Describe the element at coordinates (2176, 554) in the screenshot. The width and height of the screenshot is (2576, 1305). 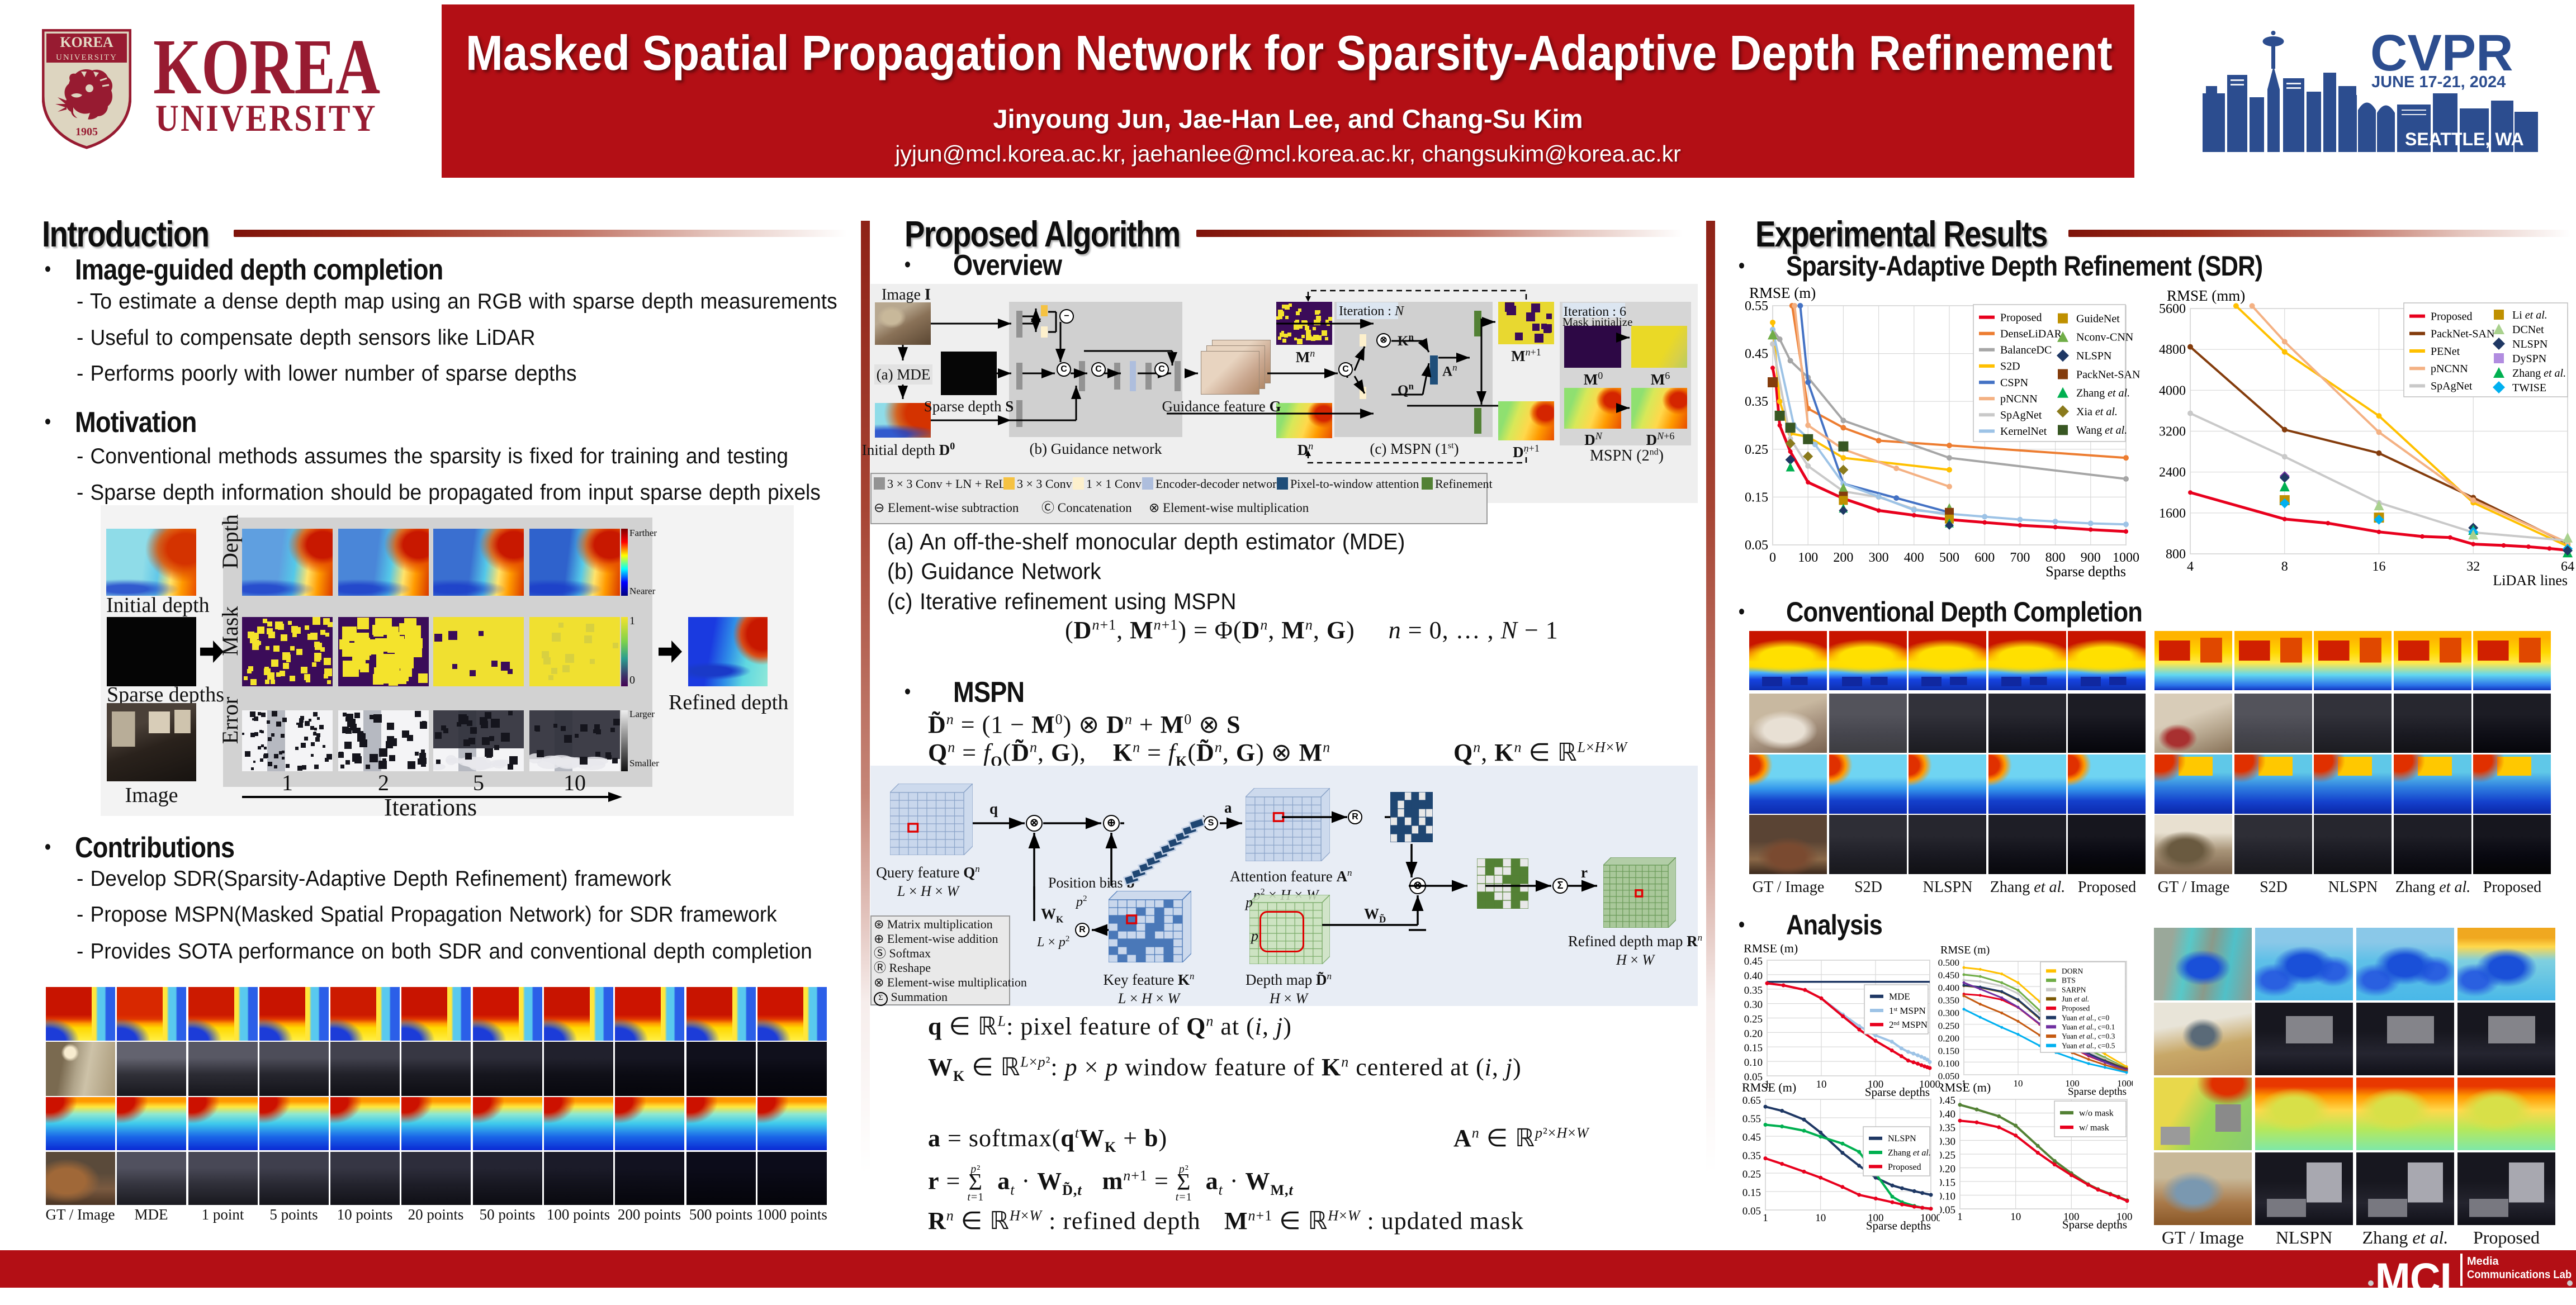
I see `svg-text: 800` at that location.